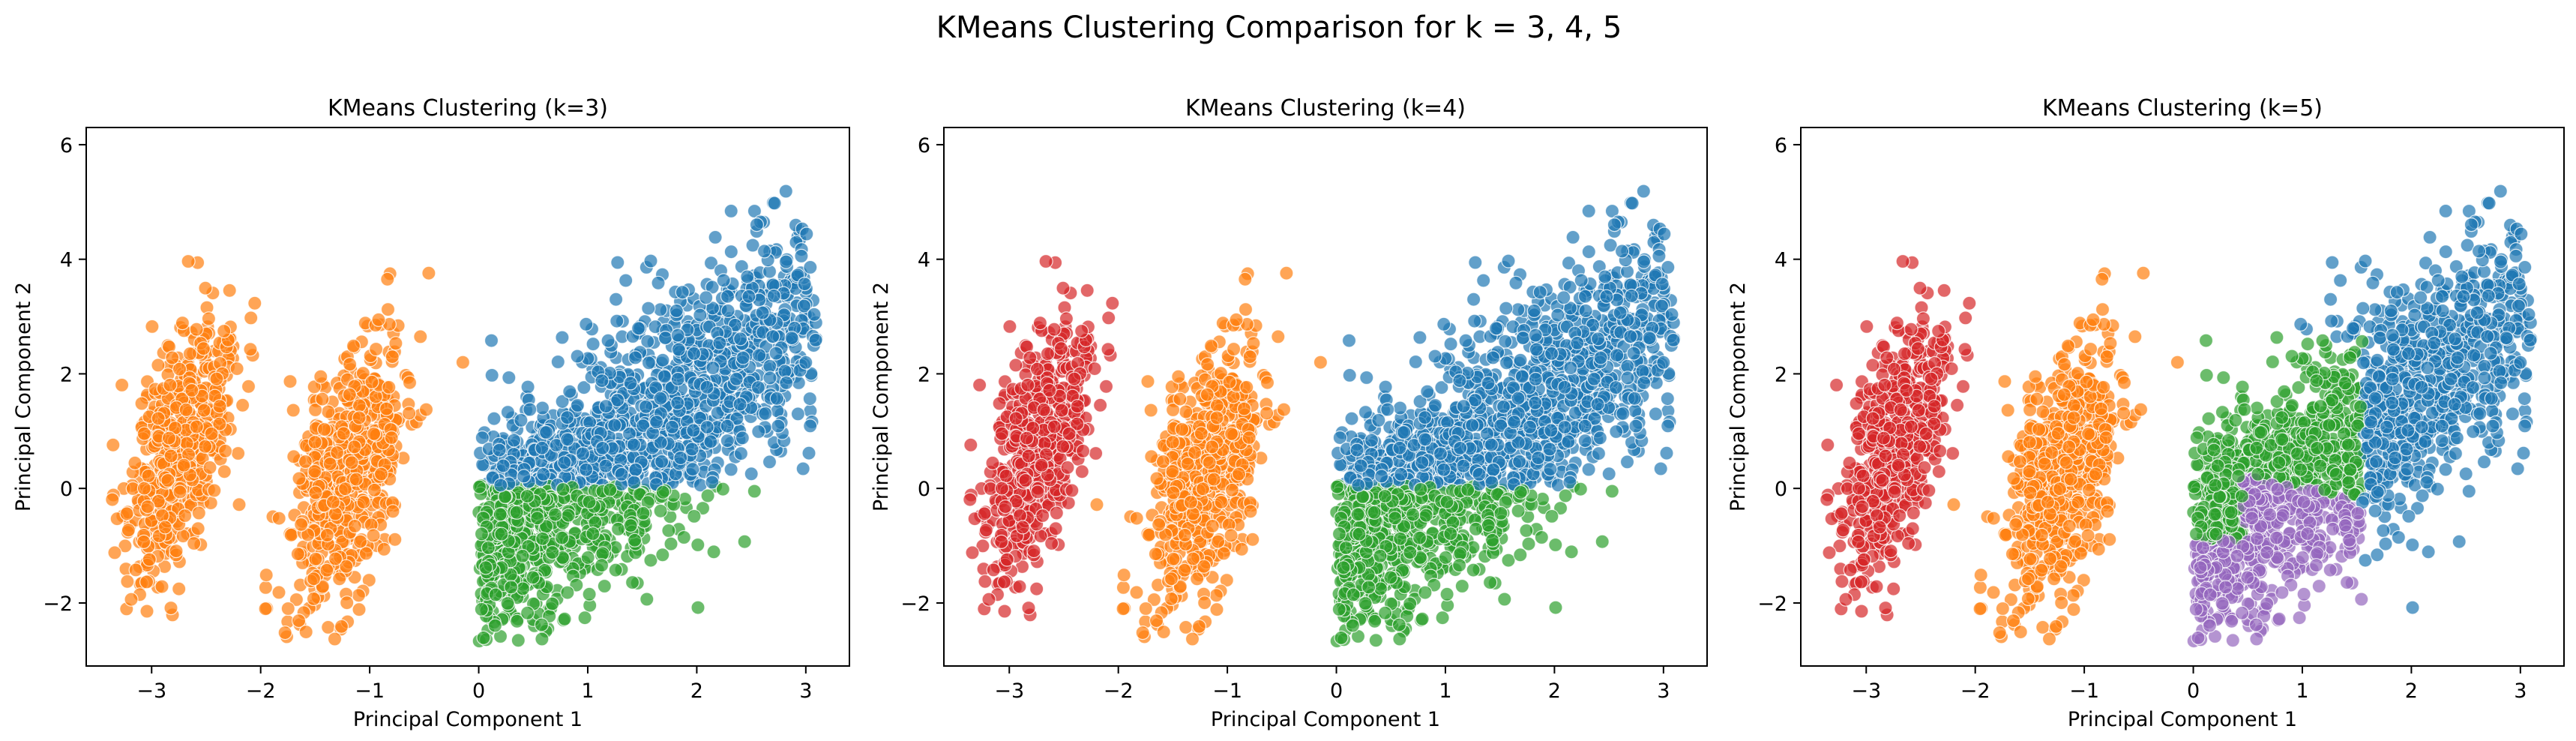 The image size is (2576, 741). What do you see at coordinates (468, 719) in the screenshot?
I see `x-axis-label: Principal Component 1` at bounding box center [468, 719].